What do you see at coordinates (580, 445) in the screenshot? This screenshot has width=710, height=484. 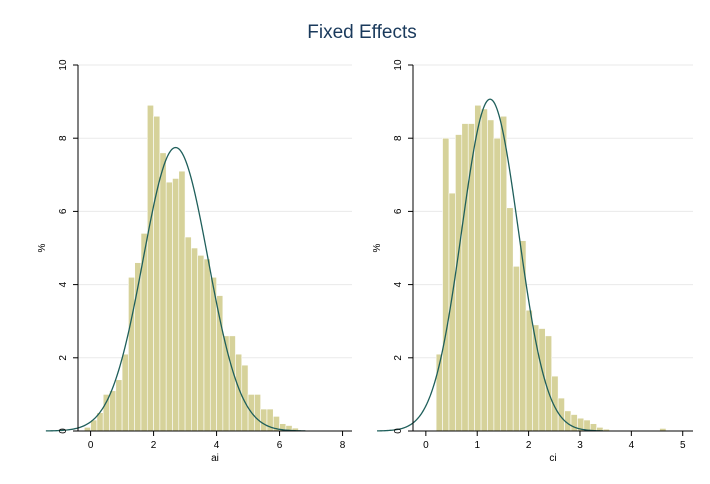 I see `x-tick-label: 3` at bounding box center [580, 445].